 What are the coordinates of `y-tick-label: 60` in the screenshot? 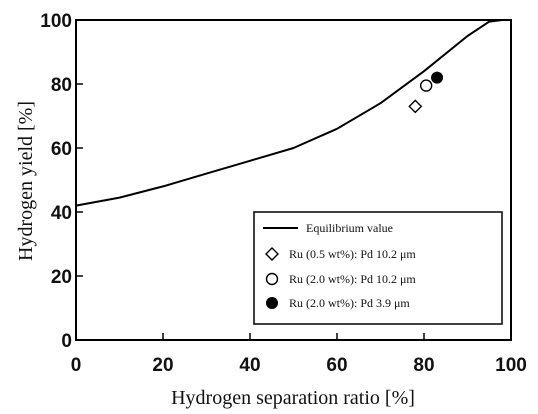 It's located at (61, 149).